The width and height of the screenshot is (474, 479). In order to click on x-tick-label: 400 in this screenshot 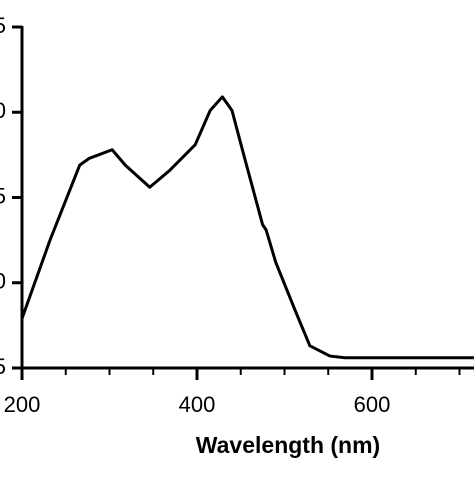, I will do `click(197, 404)`.